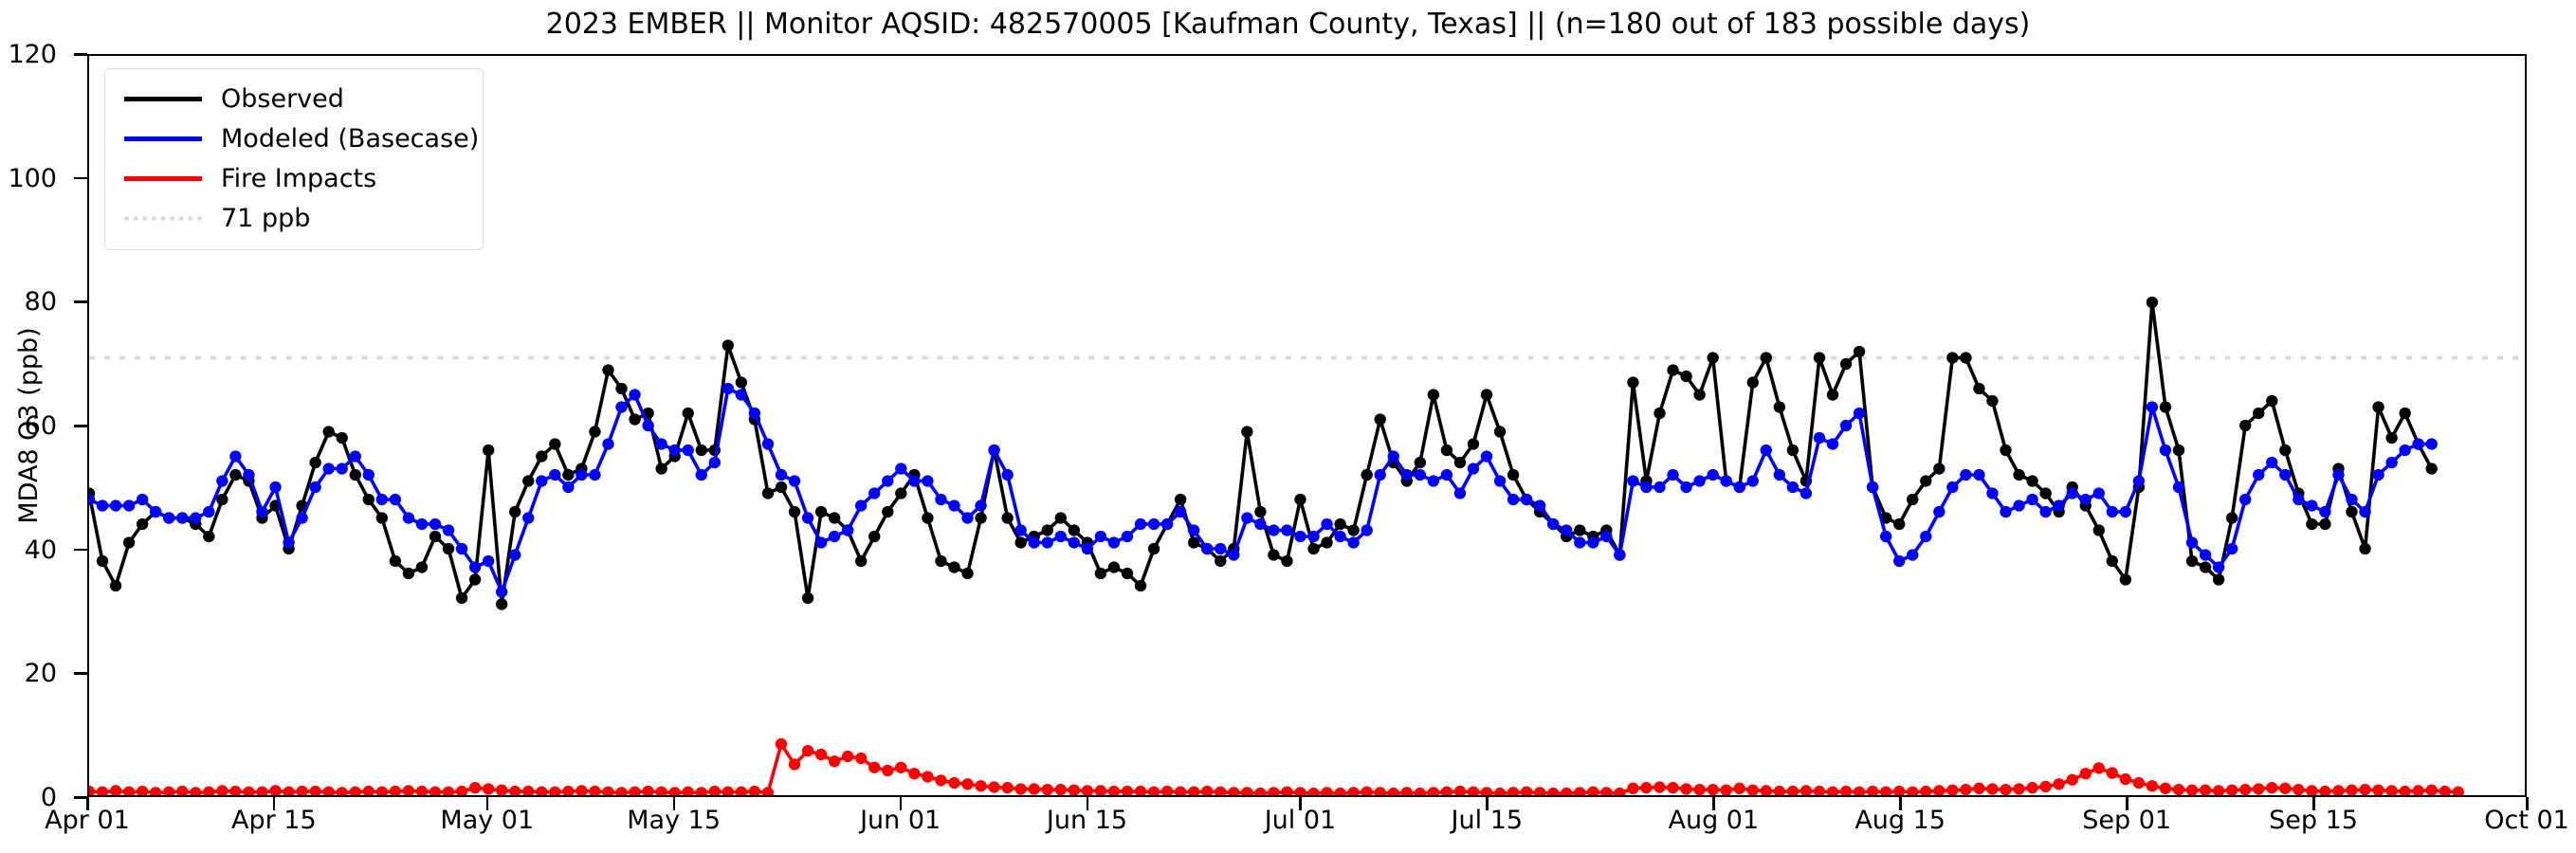  What do you see at coordinates (87, 803) in the screenshot?
I see `x-tick-mark` at bounding box center [87, 803].